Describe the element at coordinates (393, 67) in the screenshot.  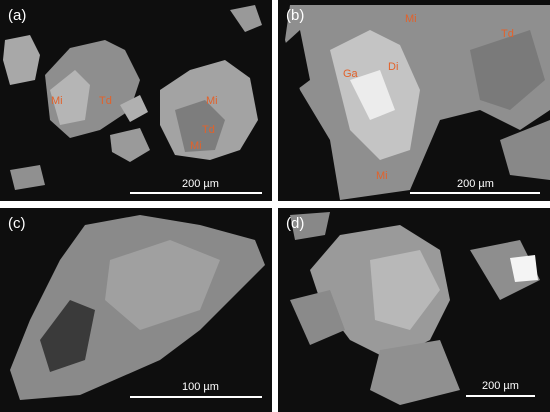
I see `phase-label: Di` at that location.